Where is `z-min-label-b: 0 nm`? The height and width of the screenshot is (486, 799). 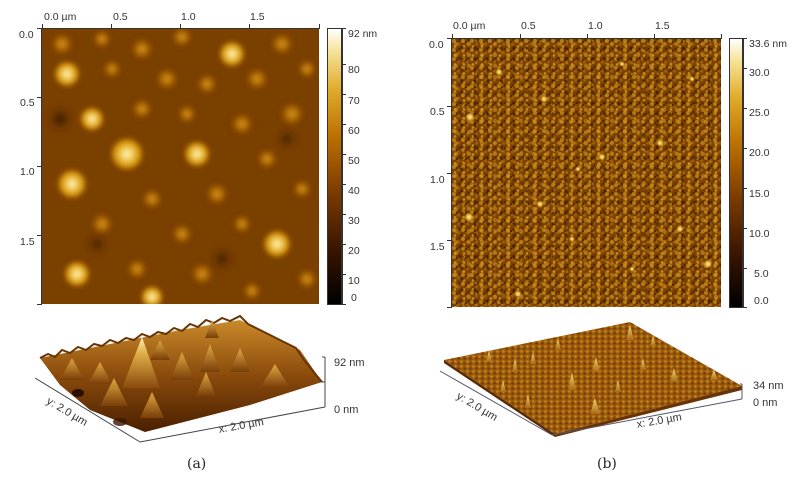
z-min-label-b: 0 nm is located at coordinates (765, 403).